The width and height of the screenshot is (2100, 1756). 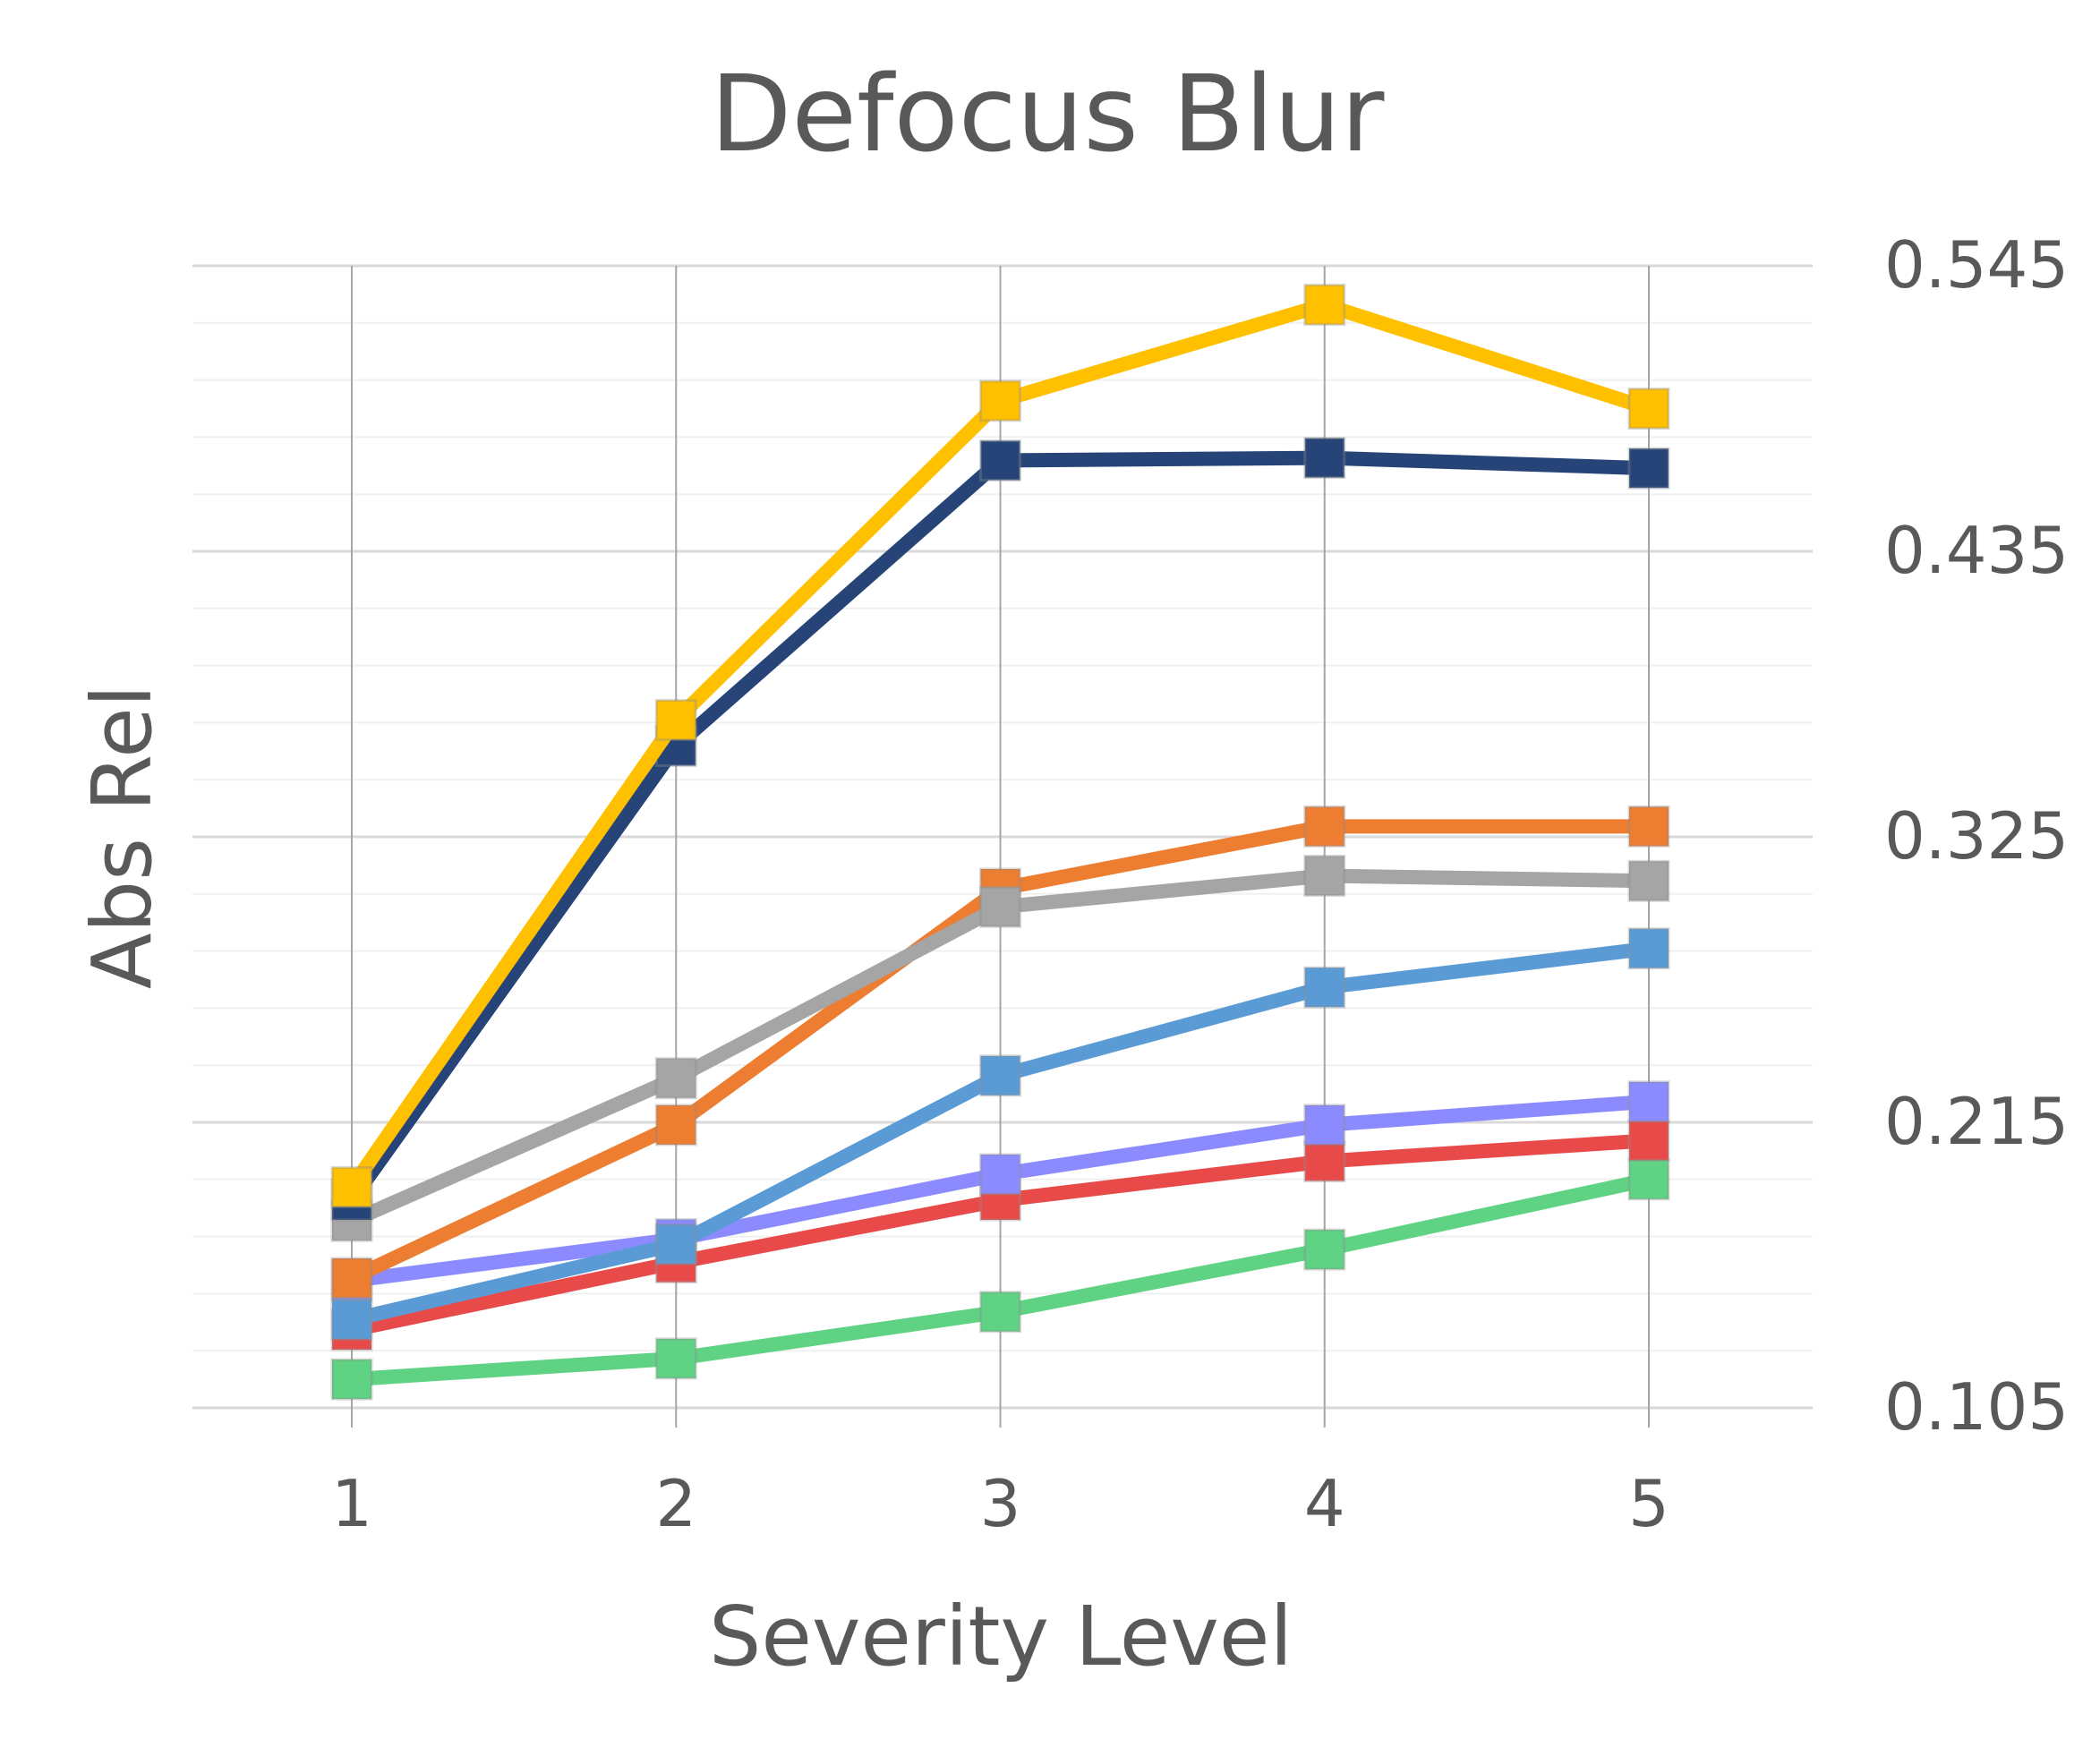 What do you see at coordinates (1976, 550) in the screenshot?
I see `y-tick-label: 0.435` at bounding box center [1976, 550].